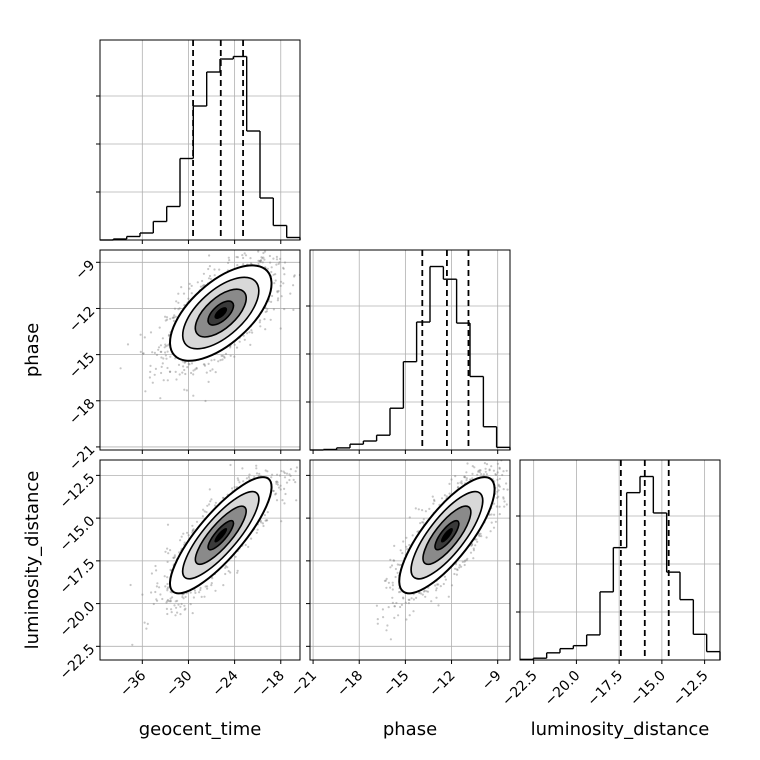 The height and width of the screenshot is (760, 760). What do you see at coordinates (82, 458) in the screenshot?
I see `y-tick-label: −21` at bounding box center [82, 458].